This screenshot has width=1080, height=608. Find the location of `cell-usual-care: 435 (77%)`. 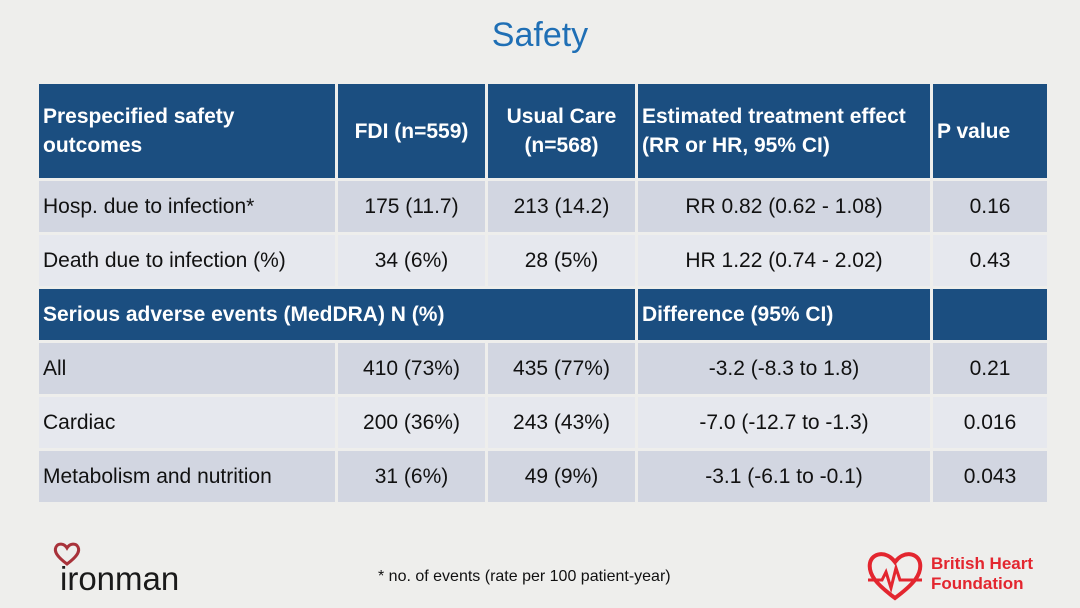

cell-usual-care: 435 (77%) is located at coordinates (561, 368).